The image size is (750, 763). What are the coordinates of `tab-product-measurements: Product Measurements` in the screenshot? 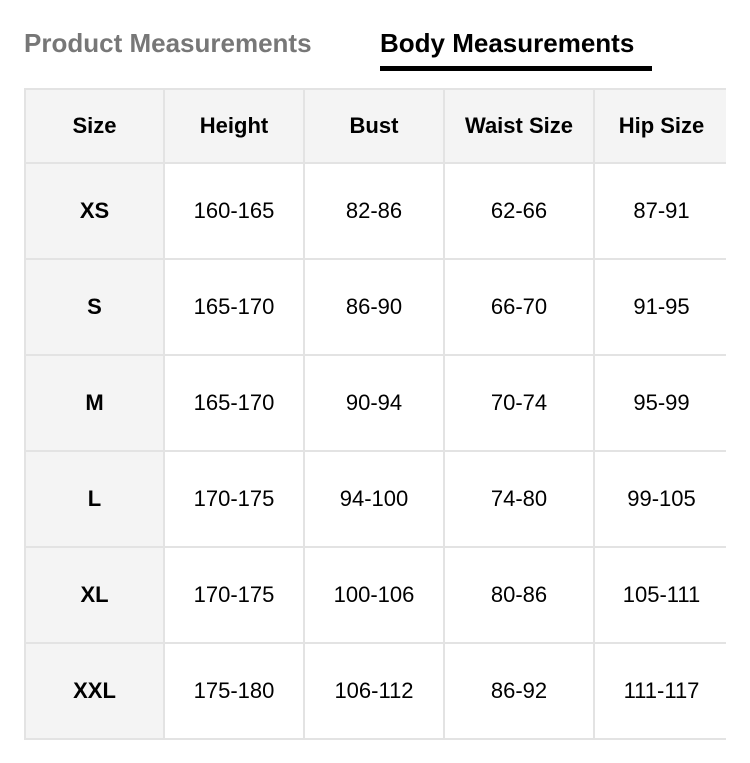 It's located at (168, 43).